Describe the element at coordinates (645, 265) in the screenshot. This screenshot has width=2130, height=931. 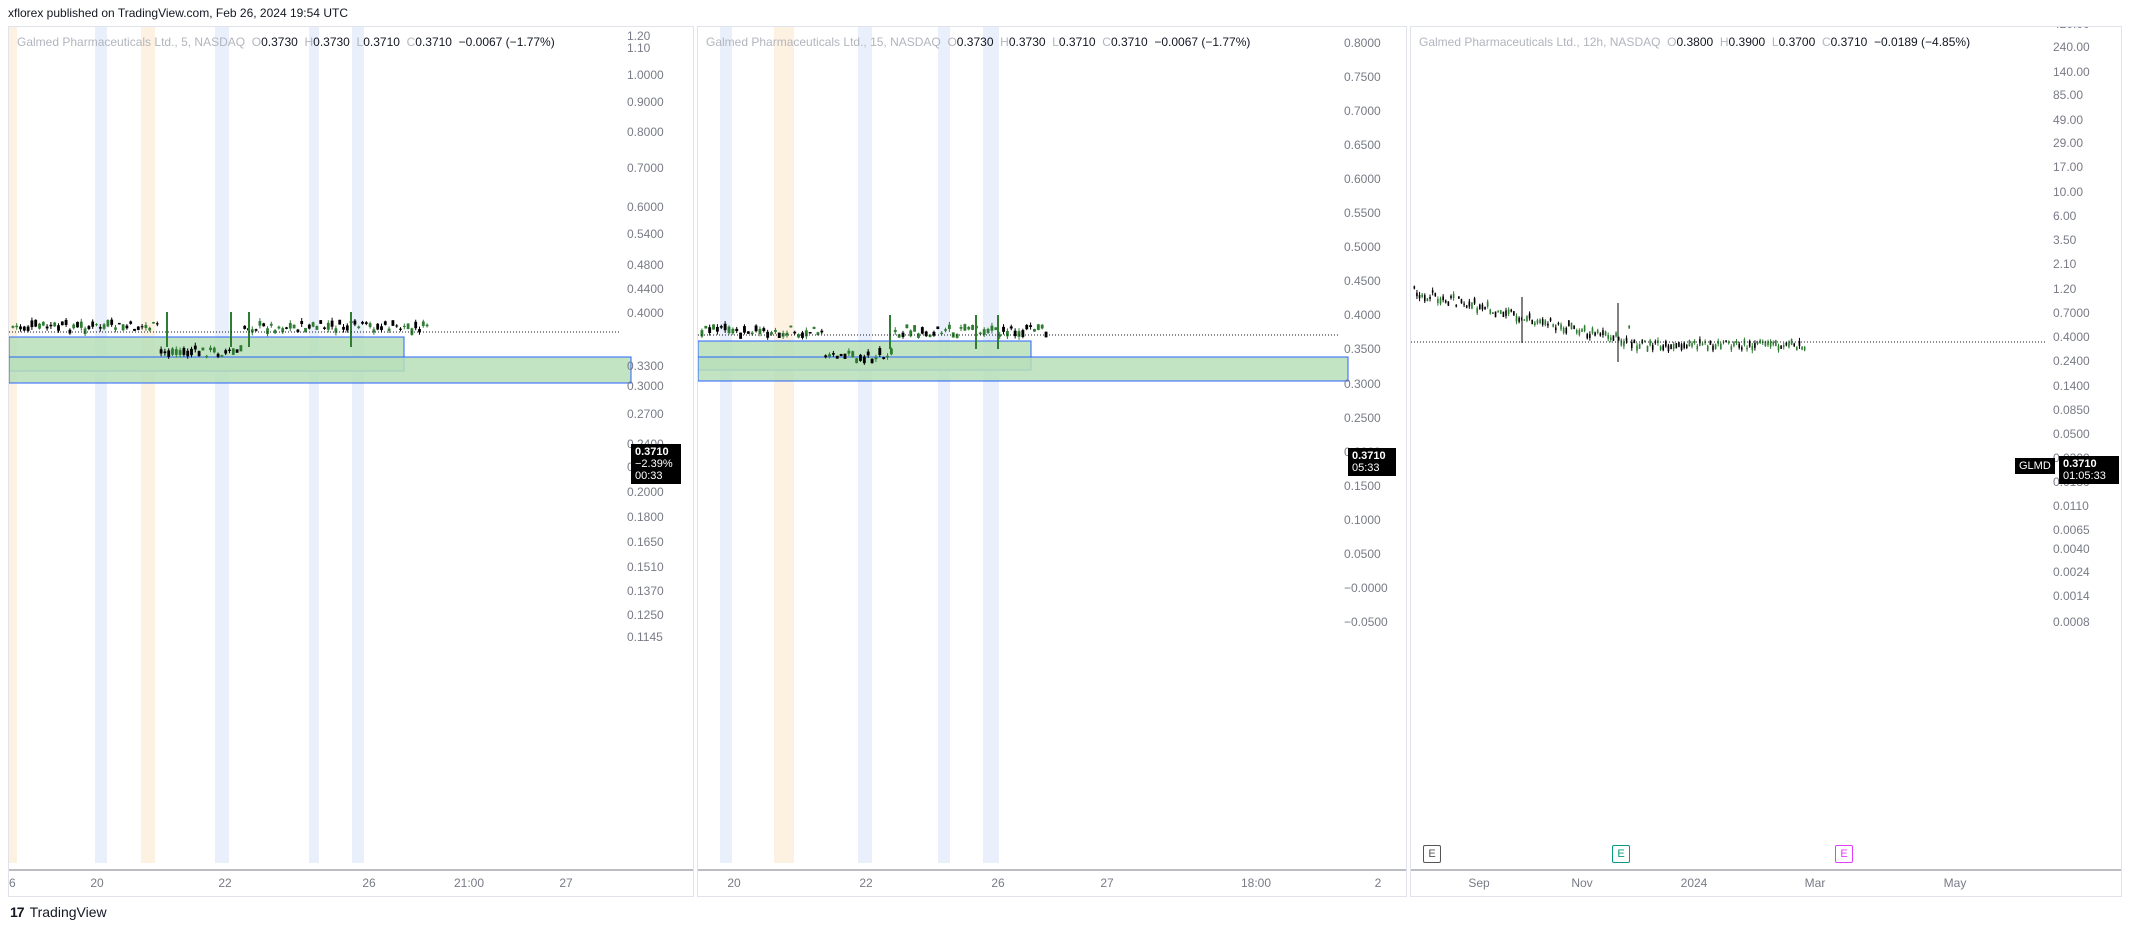
I see `y-axis-tick-label: 0.4800` at that location.